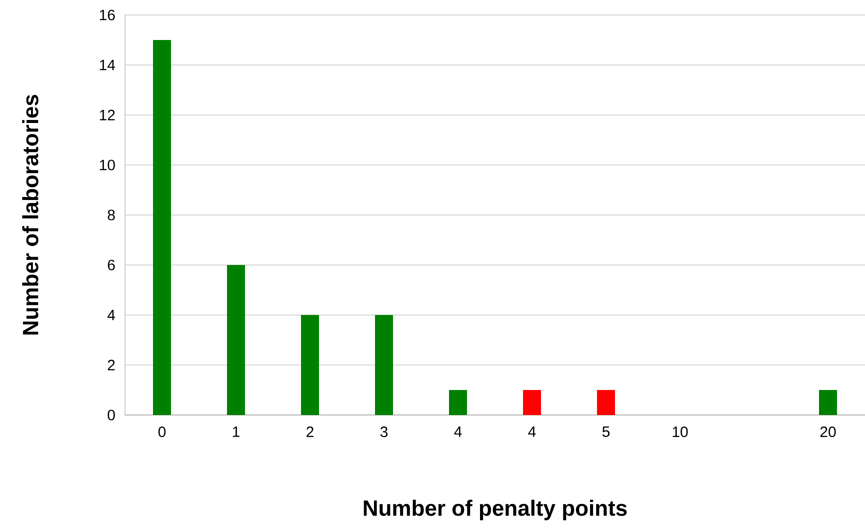  What do you see at coordinates (107, 165) in the screenshot?
I see `y-tick-label: 10` at bounding box center [107, 165].